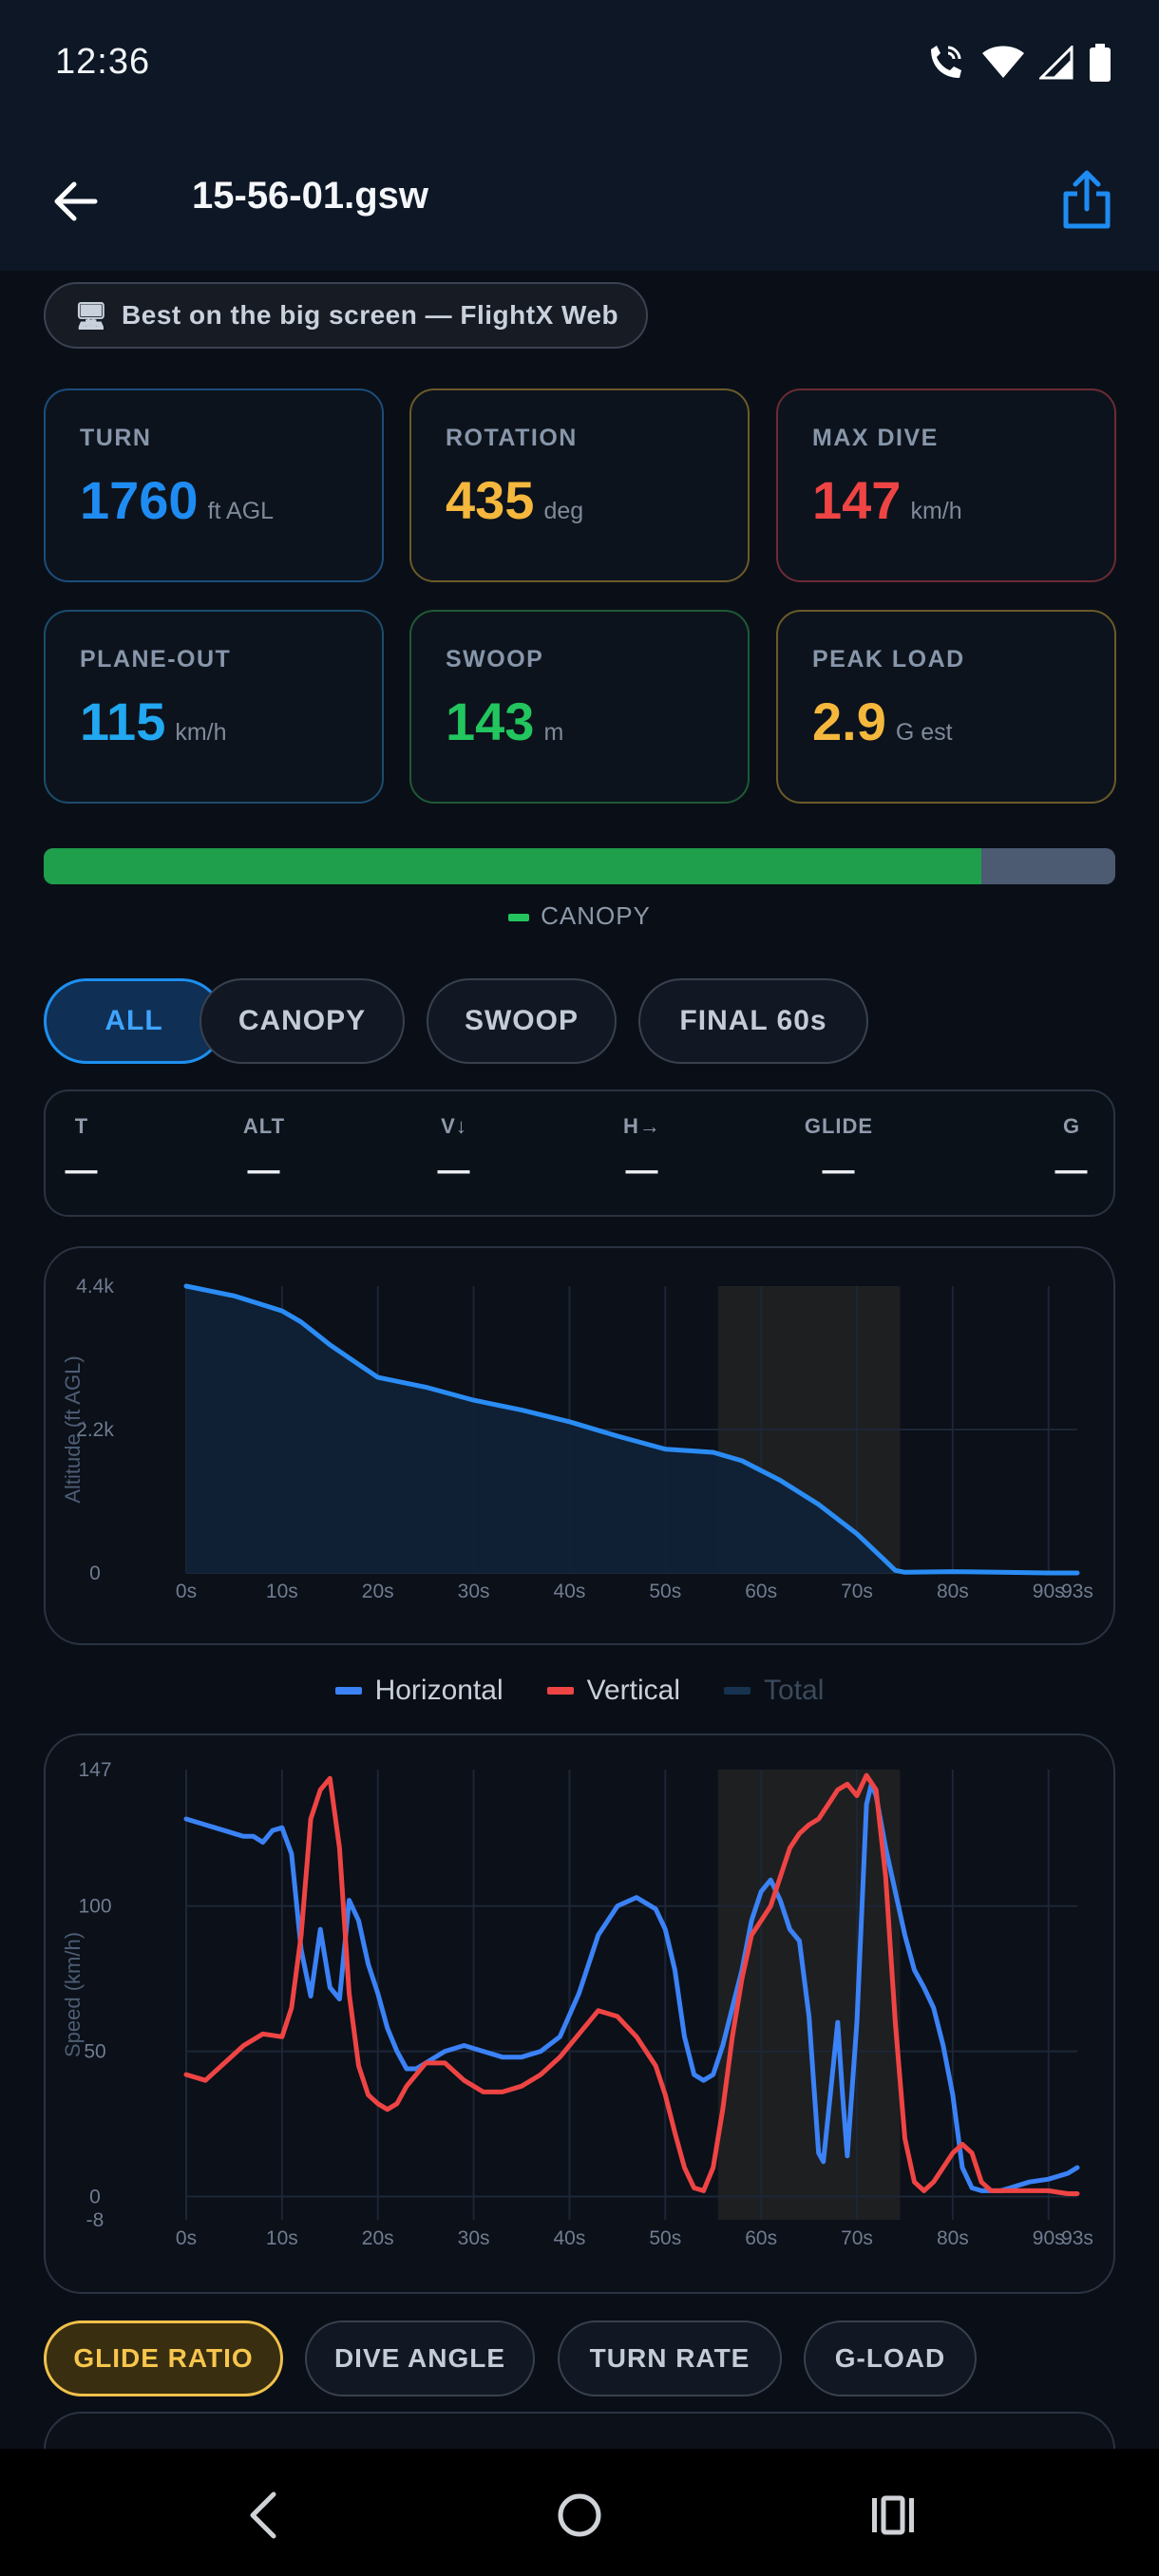  Describe the element at coordinates (439, 1690) in the screenshot. I see `legend-horizontal-label: Horizontal` at that location.